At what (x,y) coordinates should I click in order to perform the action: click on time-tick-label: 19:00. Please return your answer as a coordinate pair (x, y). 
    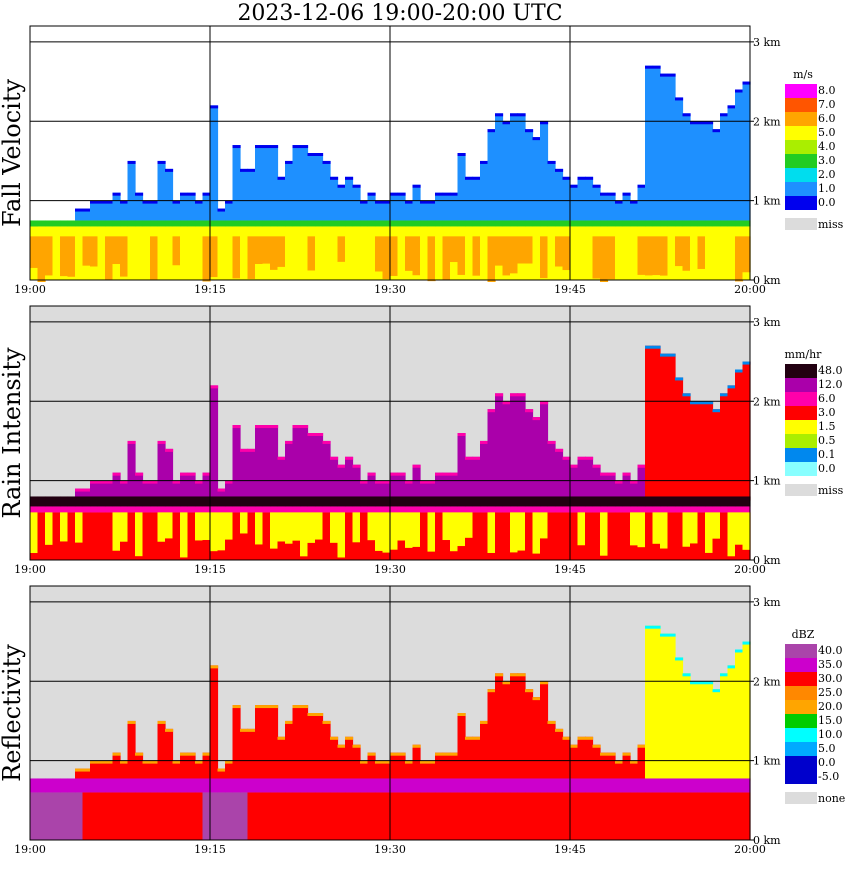
    Looking at the image, I should click on (30, 289).